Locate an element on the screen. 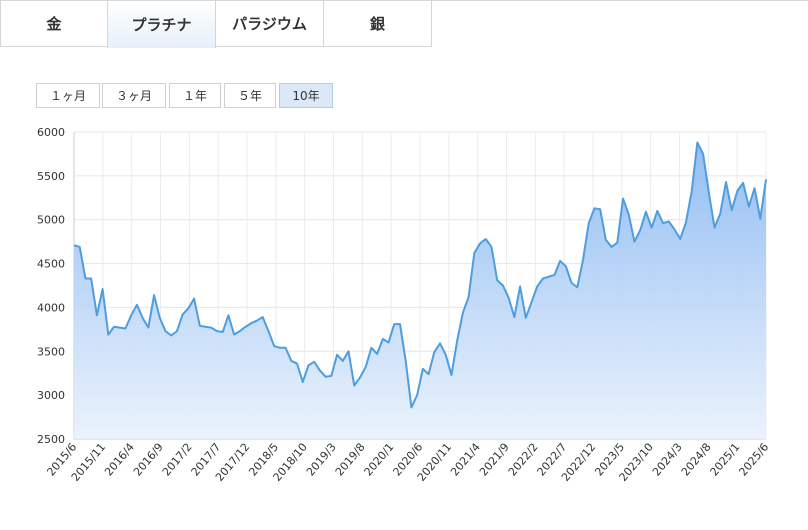 This screenshot has height=530, width=808. tab-gold: 金 is located at coordinates (54, 24).